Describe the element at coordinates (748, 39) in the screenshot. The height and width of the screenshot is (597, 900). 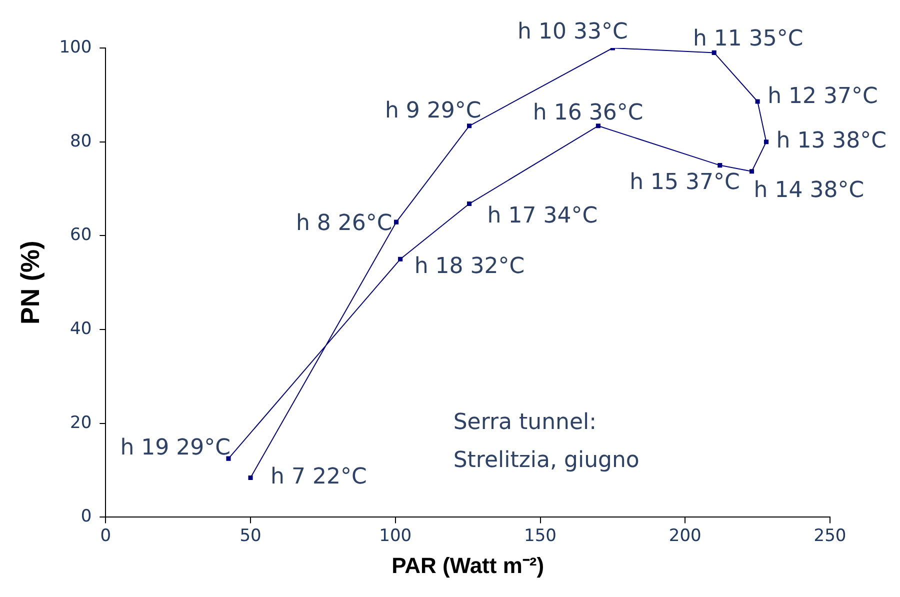
I see `annotation: h 11 35°C` at that location.